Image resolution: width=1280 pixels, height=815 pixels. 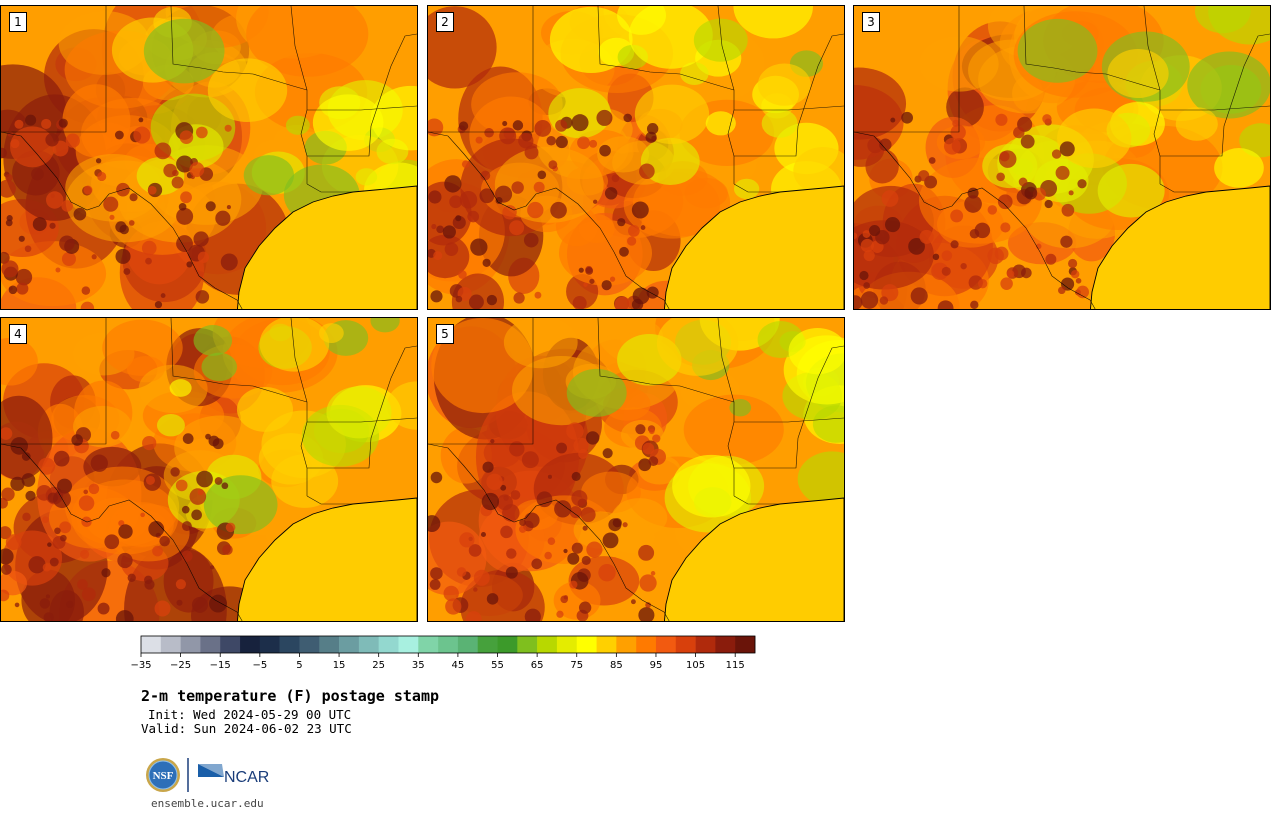 What do you see at coordinates (871, 22) in the screenshot?
I see `panel-label-3: 3` at bounding box center [871, 22].